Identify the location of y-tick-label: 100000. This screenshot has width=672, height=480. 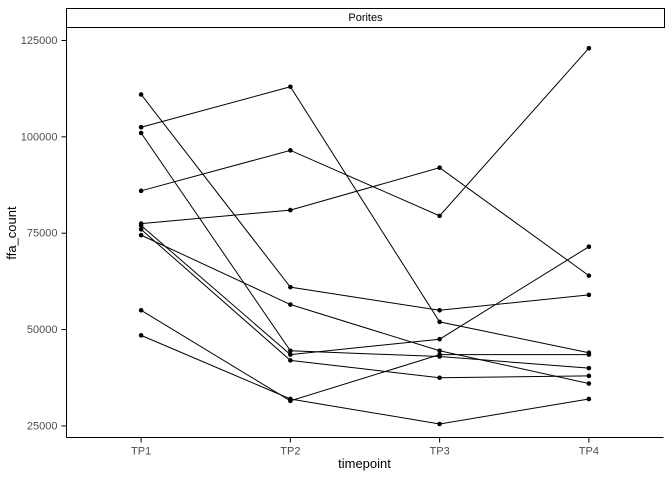
(39, 137).